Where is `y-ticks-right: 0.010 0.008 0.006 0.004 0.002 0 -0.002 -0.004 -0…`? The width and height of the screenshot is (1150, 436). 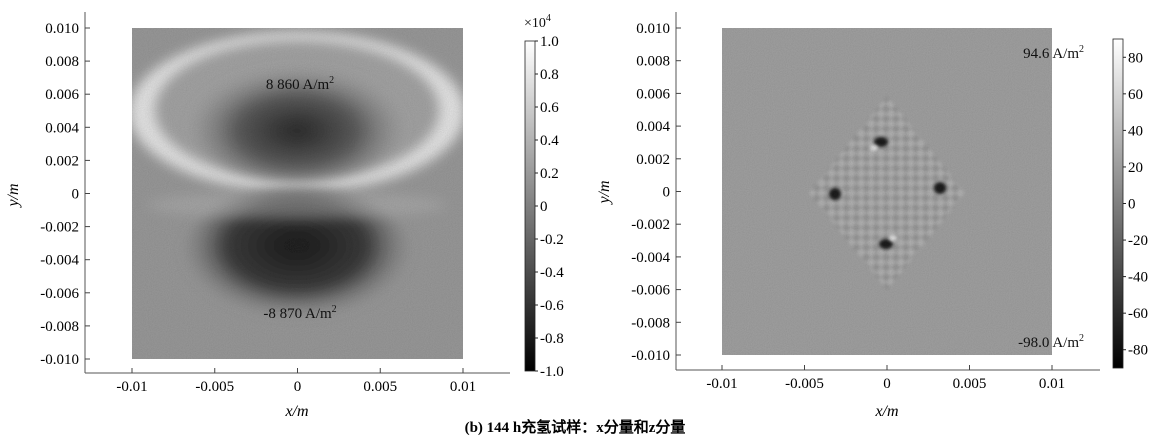 y-ticks-right: 0.010 0.008 0.006 0.004 0.002 0 -0.002 -0.004 -0… is located at coordinates (656, 192).